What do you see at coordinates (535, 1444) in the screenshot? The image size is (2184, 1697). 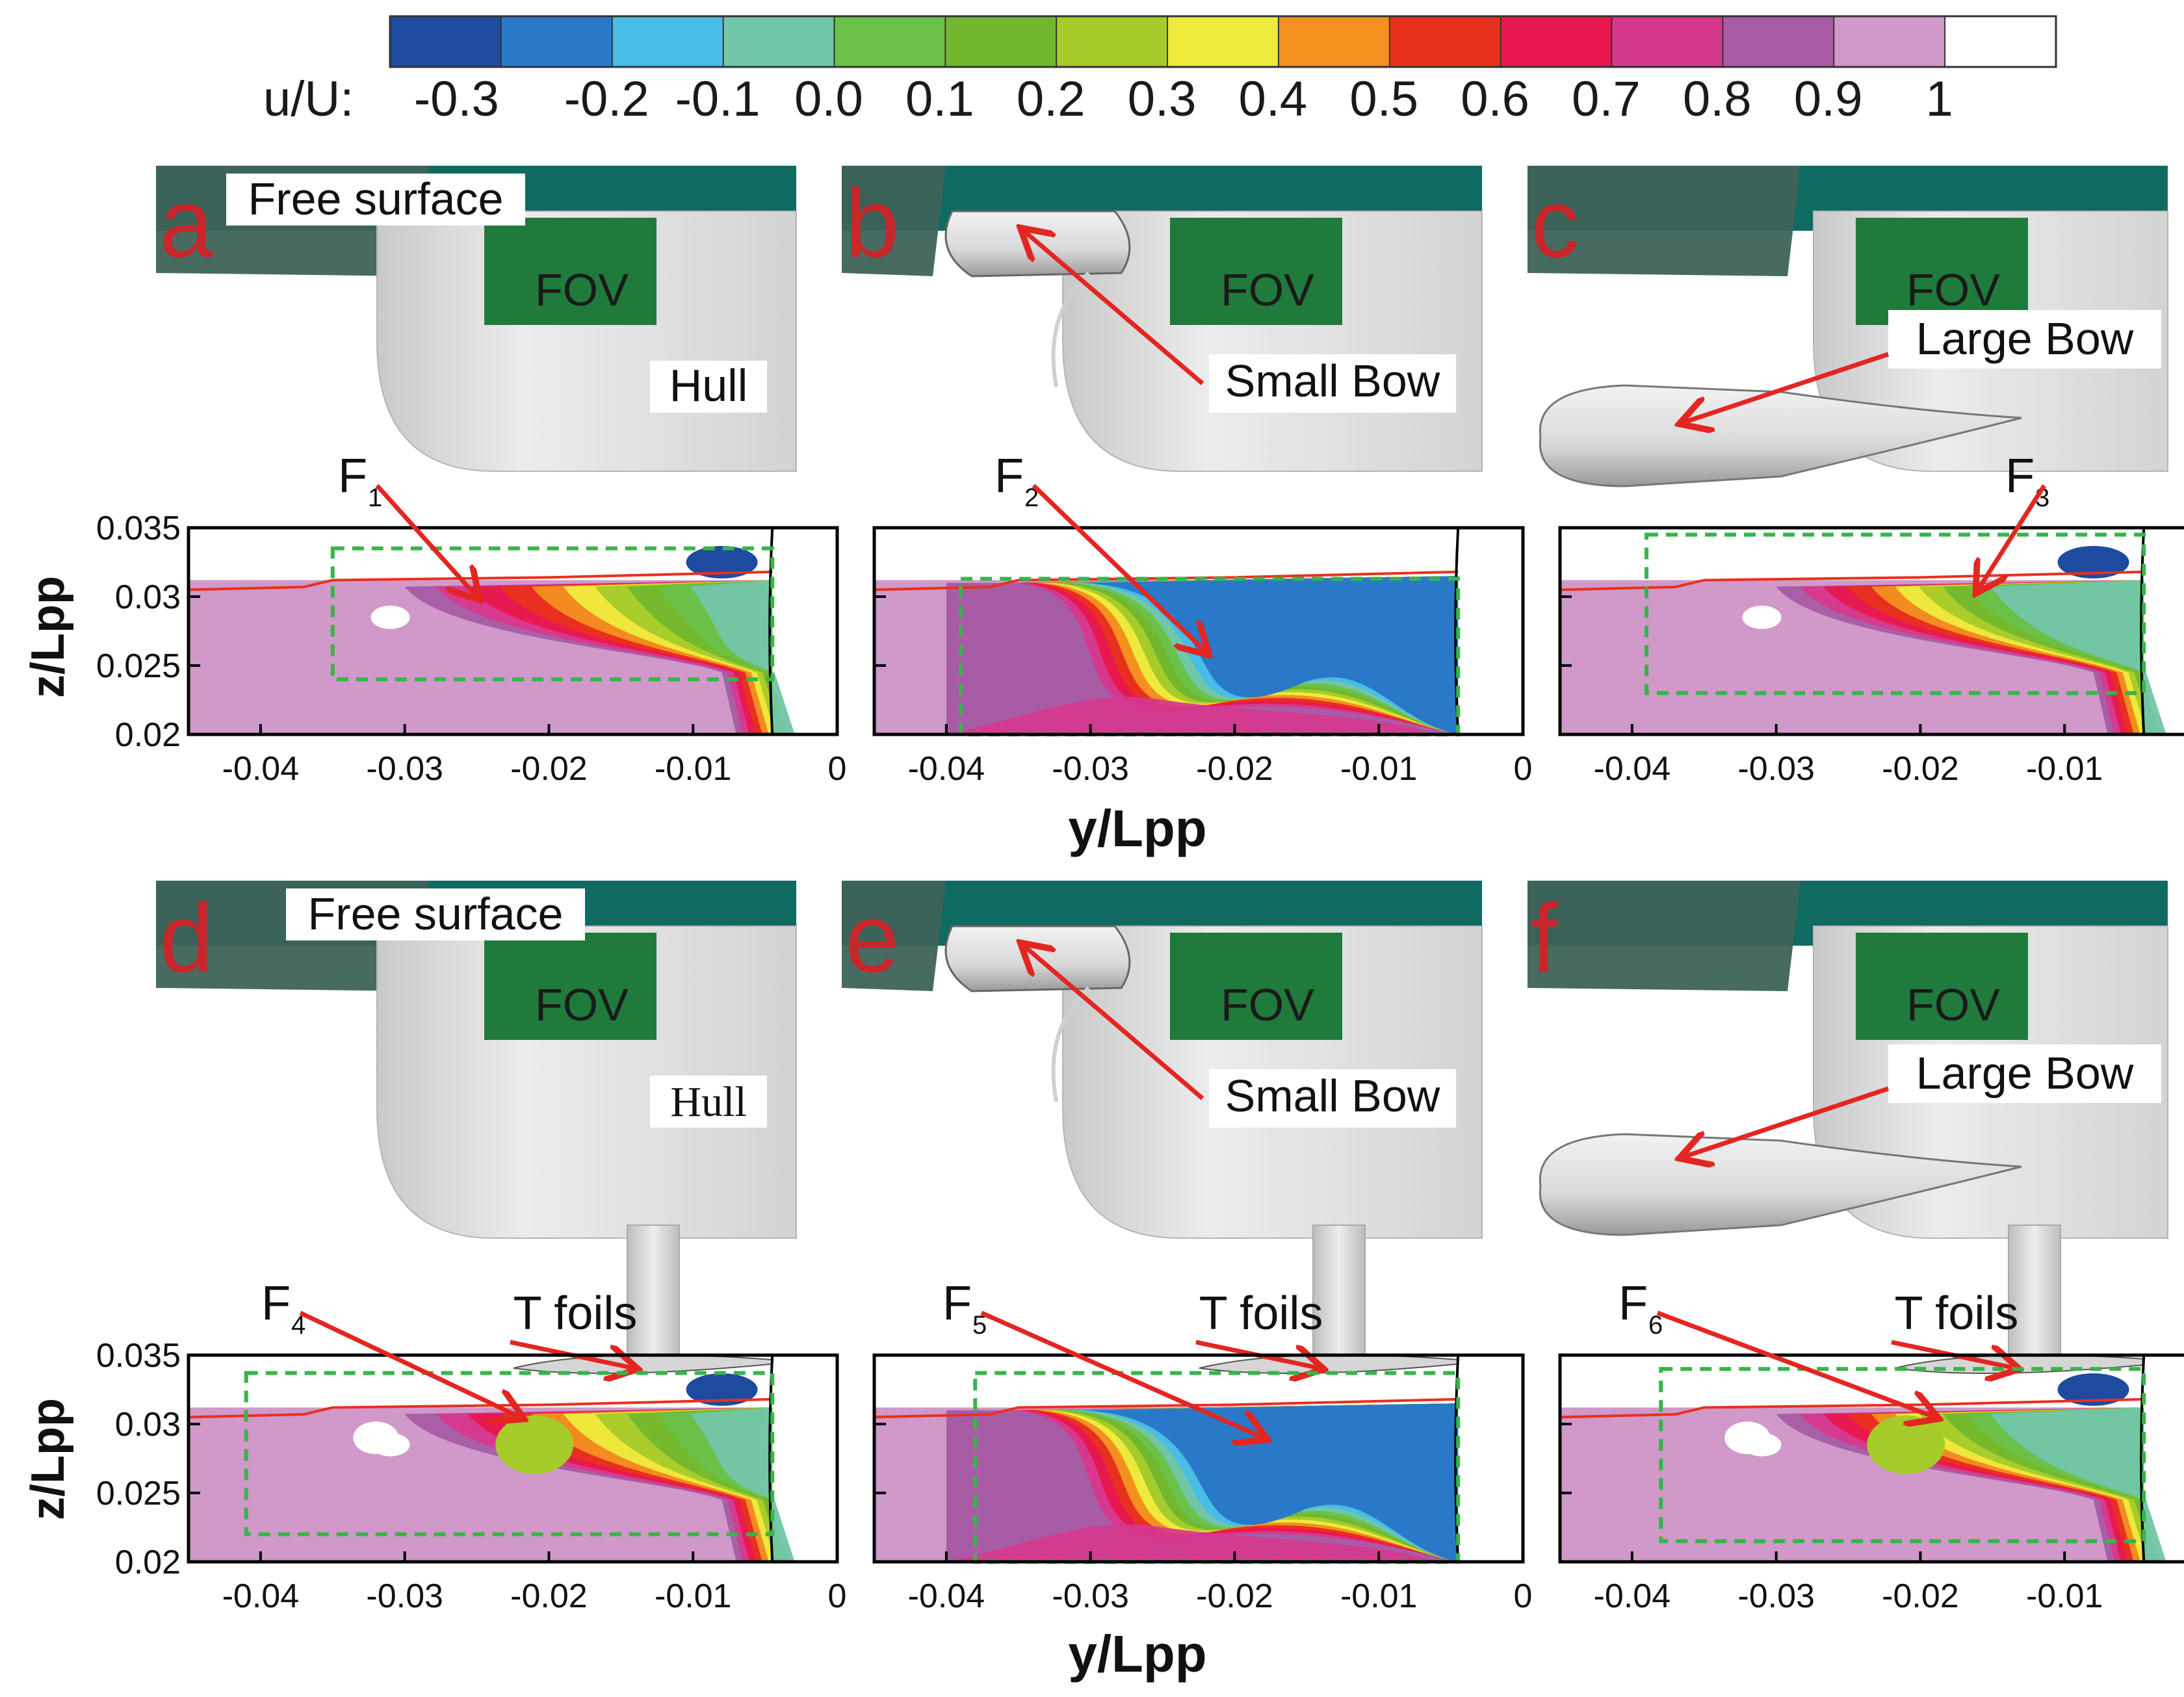 I see `foil-wake-patch` at bounding box center [535, 1444].